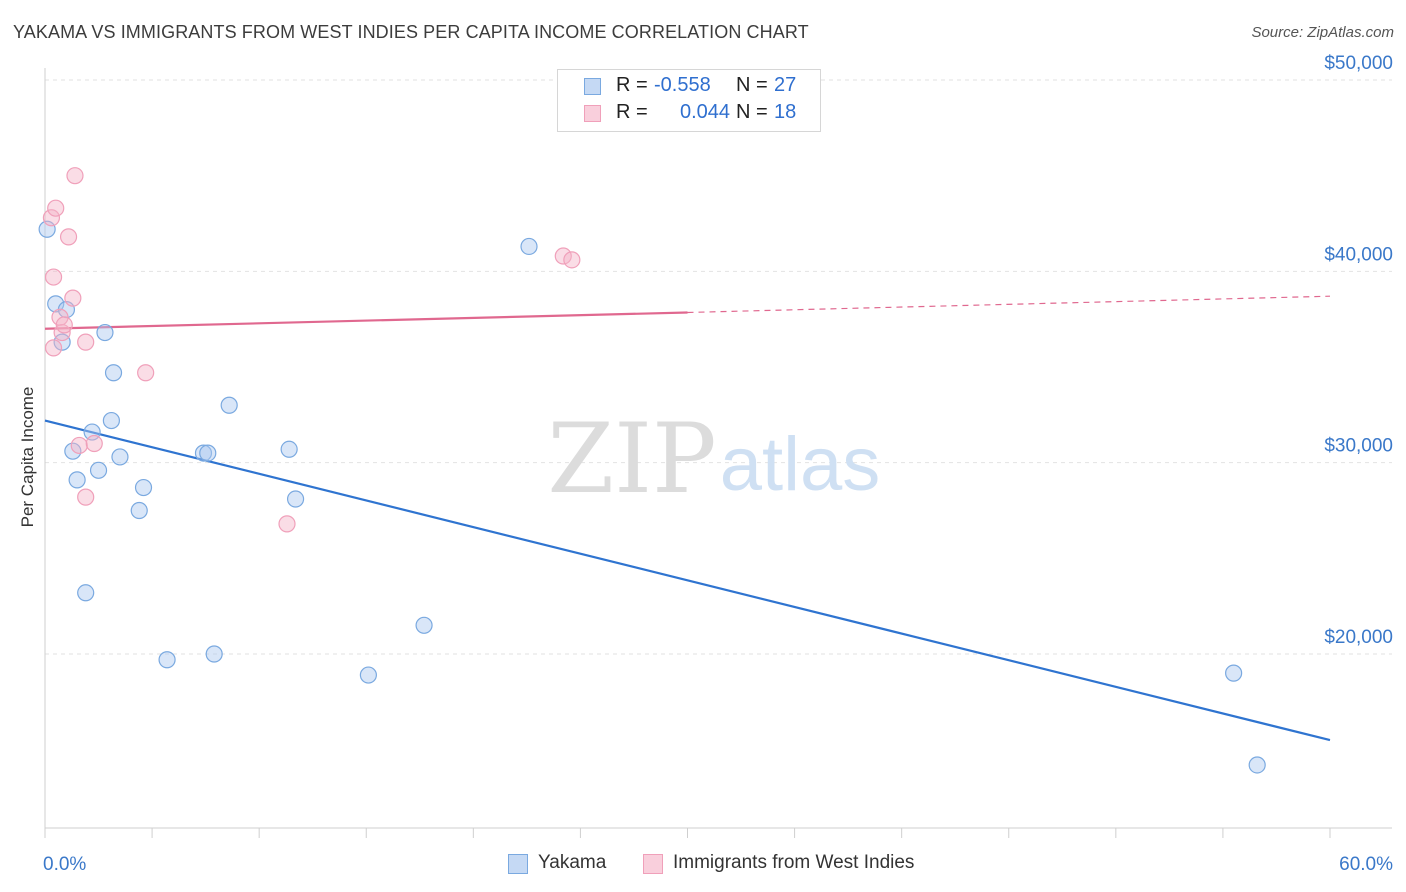 The image size is (1406, 892). I want to click on bottom-legend-swatch-yakama, so click(518, 864).